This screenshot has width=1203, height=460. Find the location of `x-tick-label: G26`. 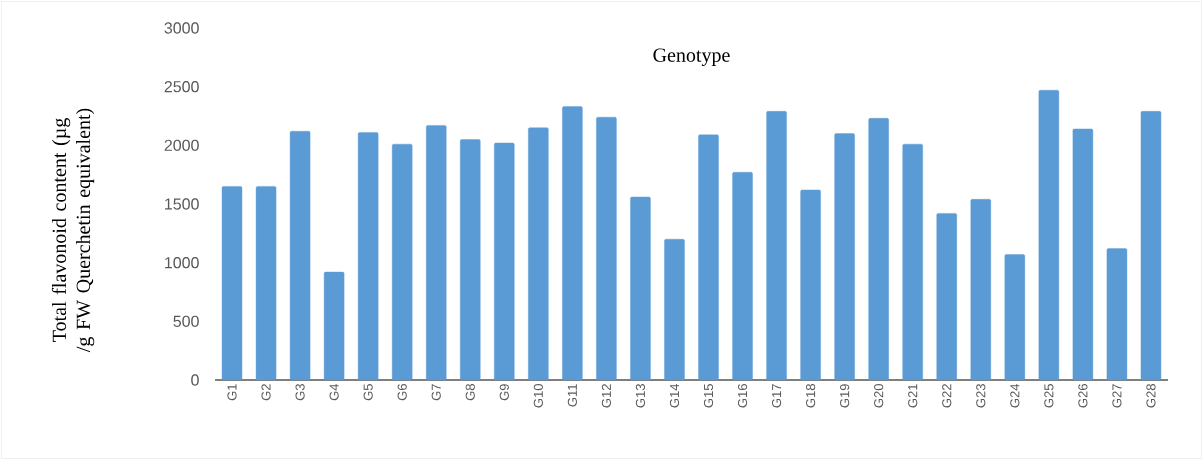

x-tick-label: G26 is located at coordinates (1083, 396).